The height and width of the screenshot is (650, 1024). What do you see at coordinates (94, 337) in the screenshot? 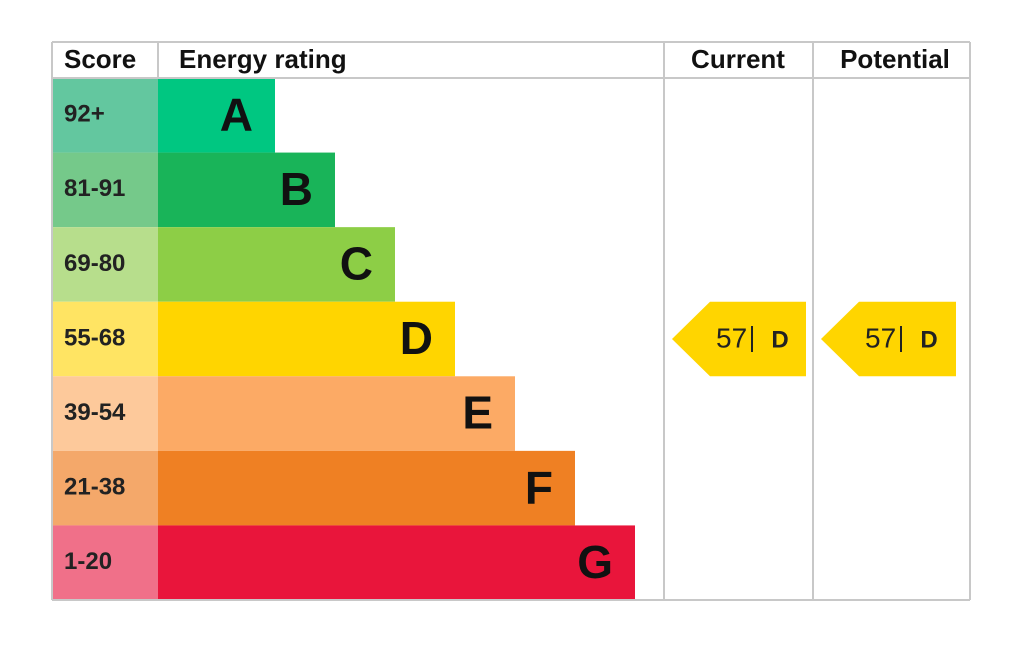
I see `score-range: 55-68` at bounding box center [94, 337].